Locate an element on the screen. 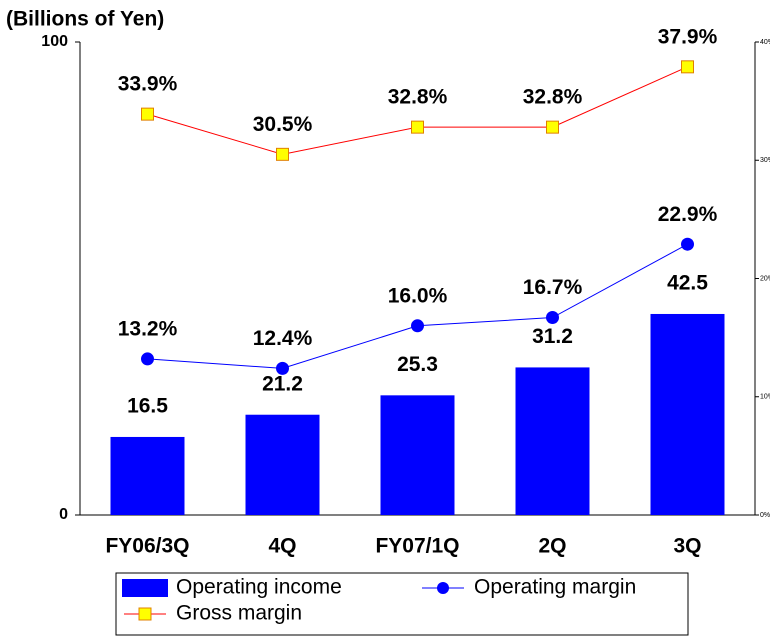 Image resolution: width=770 pixels, height=636 pixels. legend-label: Operating income is located at coordinates (259, 587).